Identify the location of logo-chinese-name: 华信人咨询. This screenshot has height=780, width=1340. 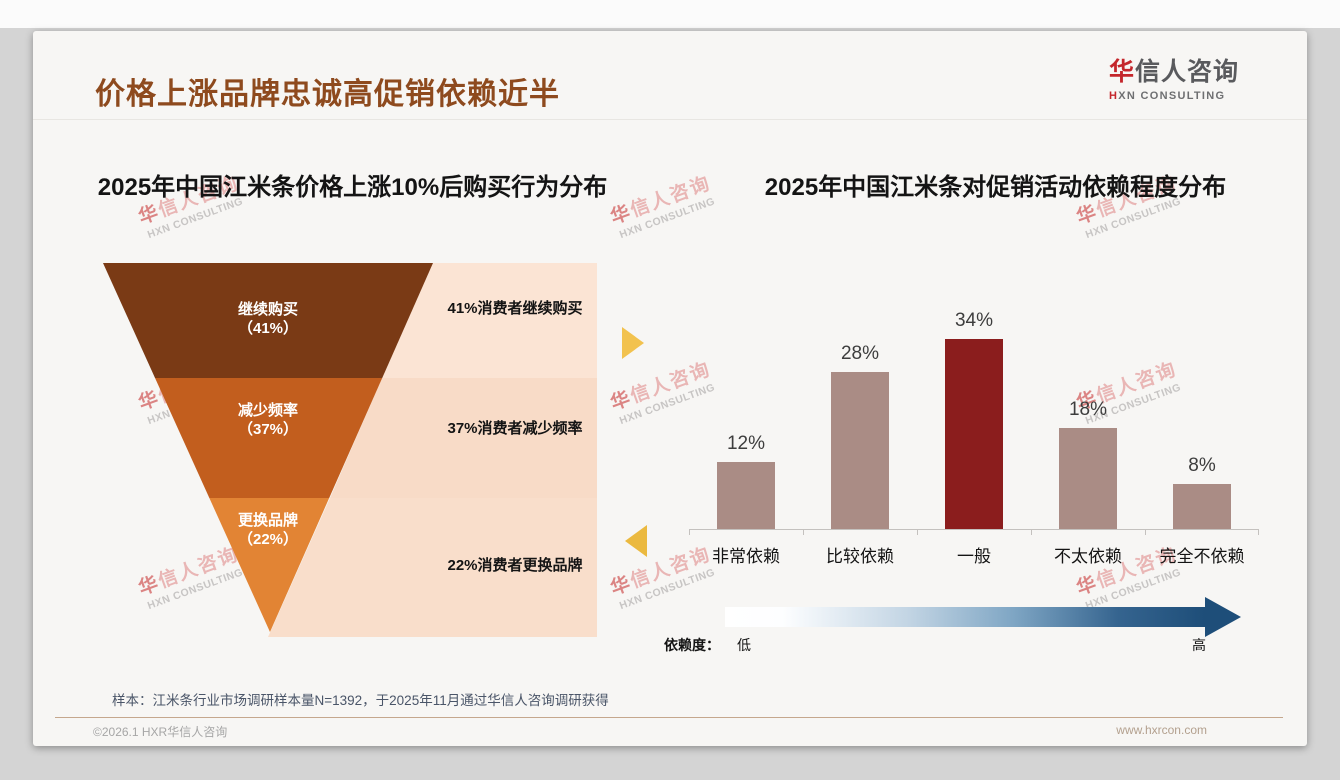
(1174, 72).